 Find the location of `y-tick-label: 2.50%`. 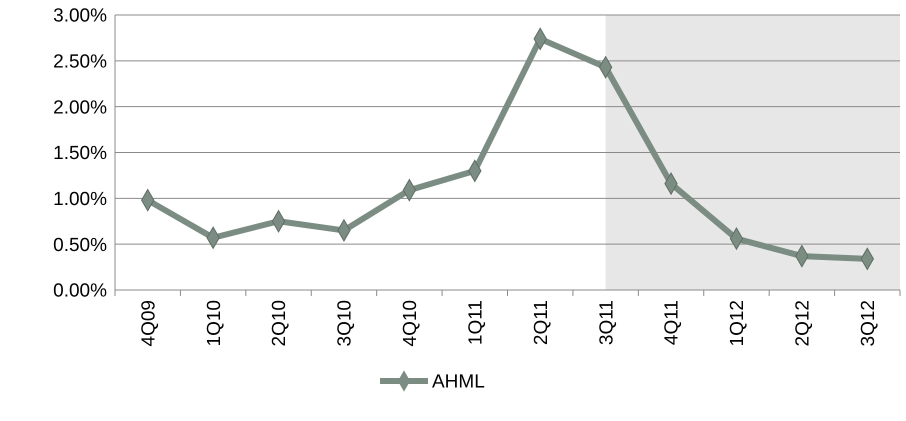

y-tick-label: 2.50% is located at coordinates (80, 61).